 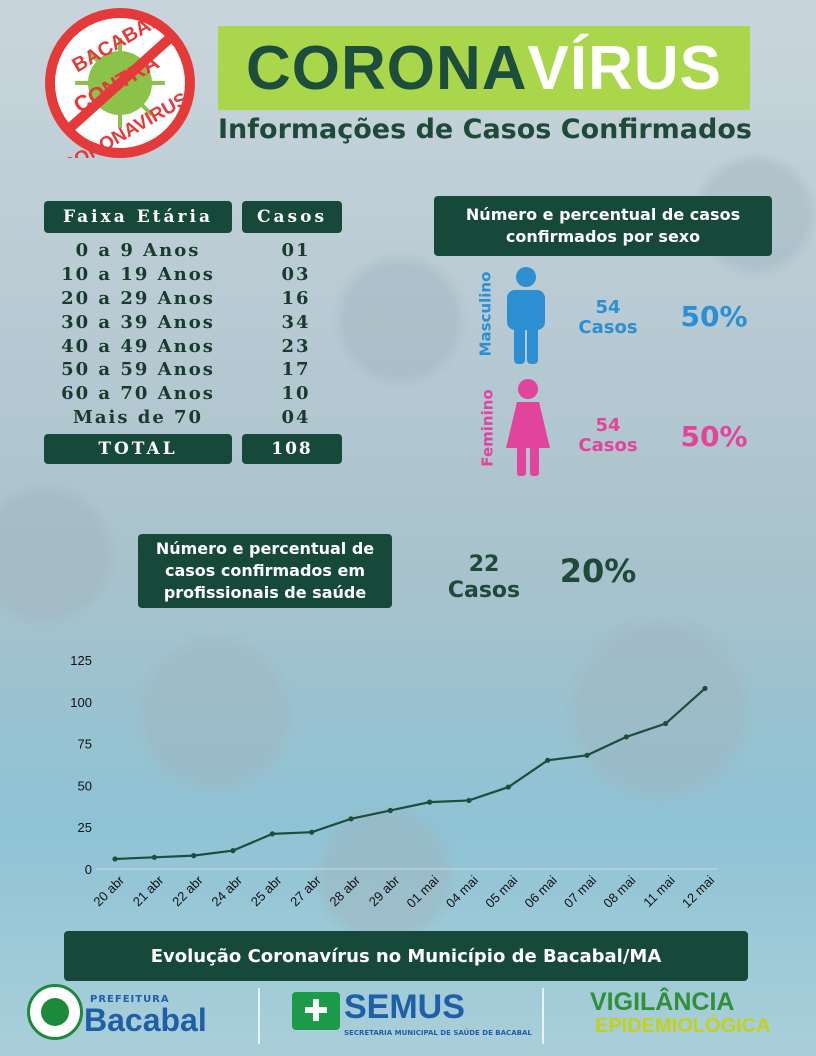 I want to click on x-tick-label: 20 abr, so click(x=108, y=890).